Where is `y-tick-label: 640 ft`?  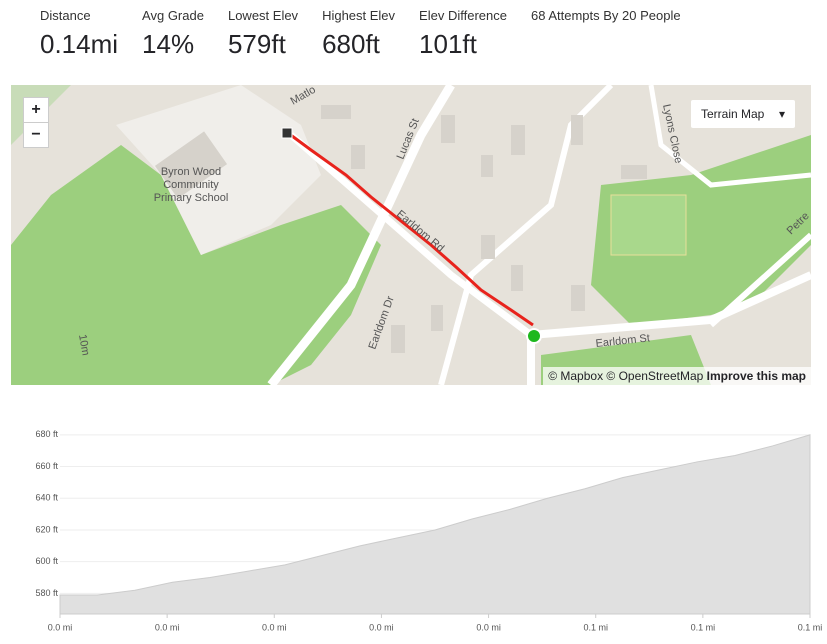
y-tick-label: 640 ft is located at coordinates (46, 498).